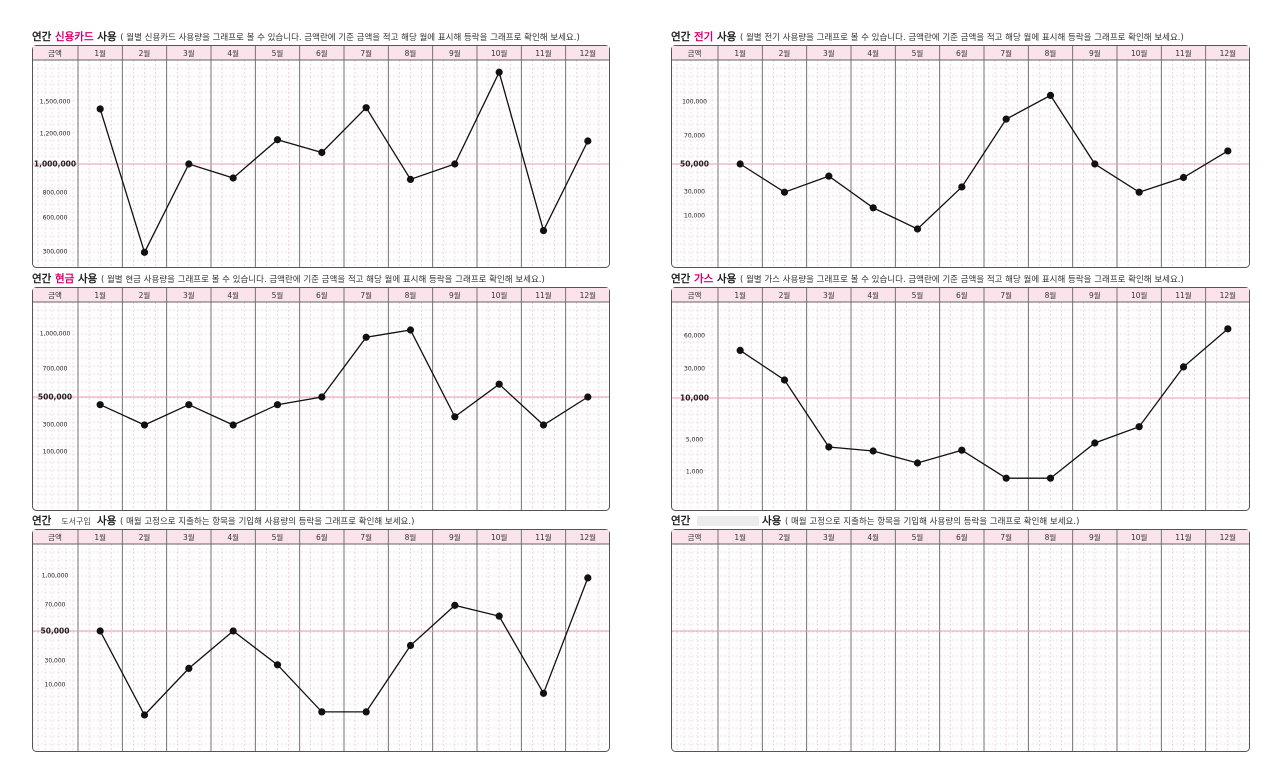  I want to click on y-tick-label: 1,000, so click(694, 472).